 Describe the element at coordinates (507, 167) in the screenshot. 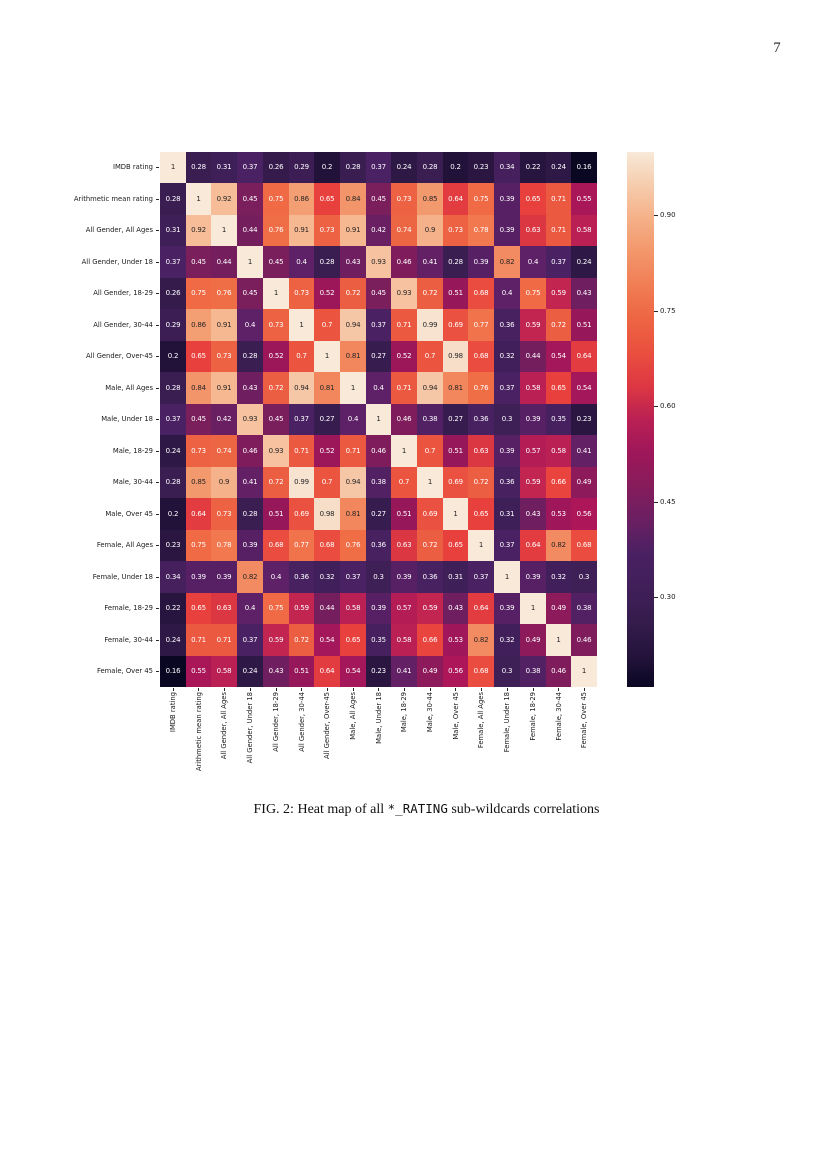

I see `heatmap-cell: 0.34` at that location.